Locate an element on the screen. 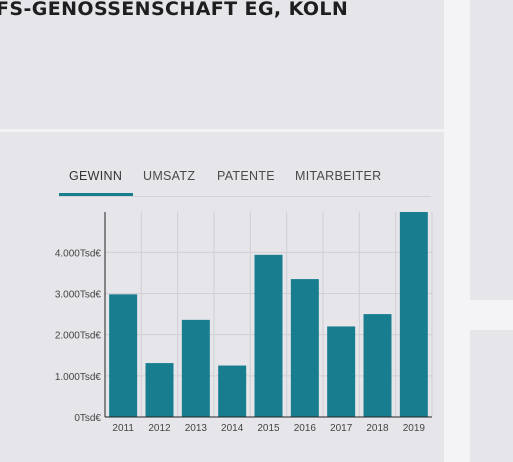  tab-mitarbeiter: MITARBEITER is located at coordinates (338, 176).